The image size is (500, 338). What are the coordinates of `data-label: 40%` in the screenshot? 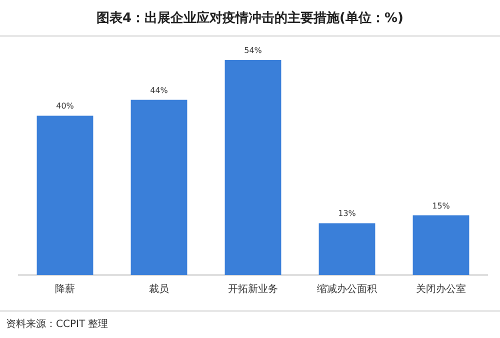 It's located at (65, 106).